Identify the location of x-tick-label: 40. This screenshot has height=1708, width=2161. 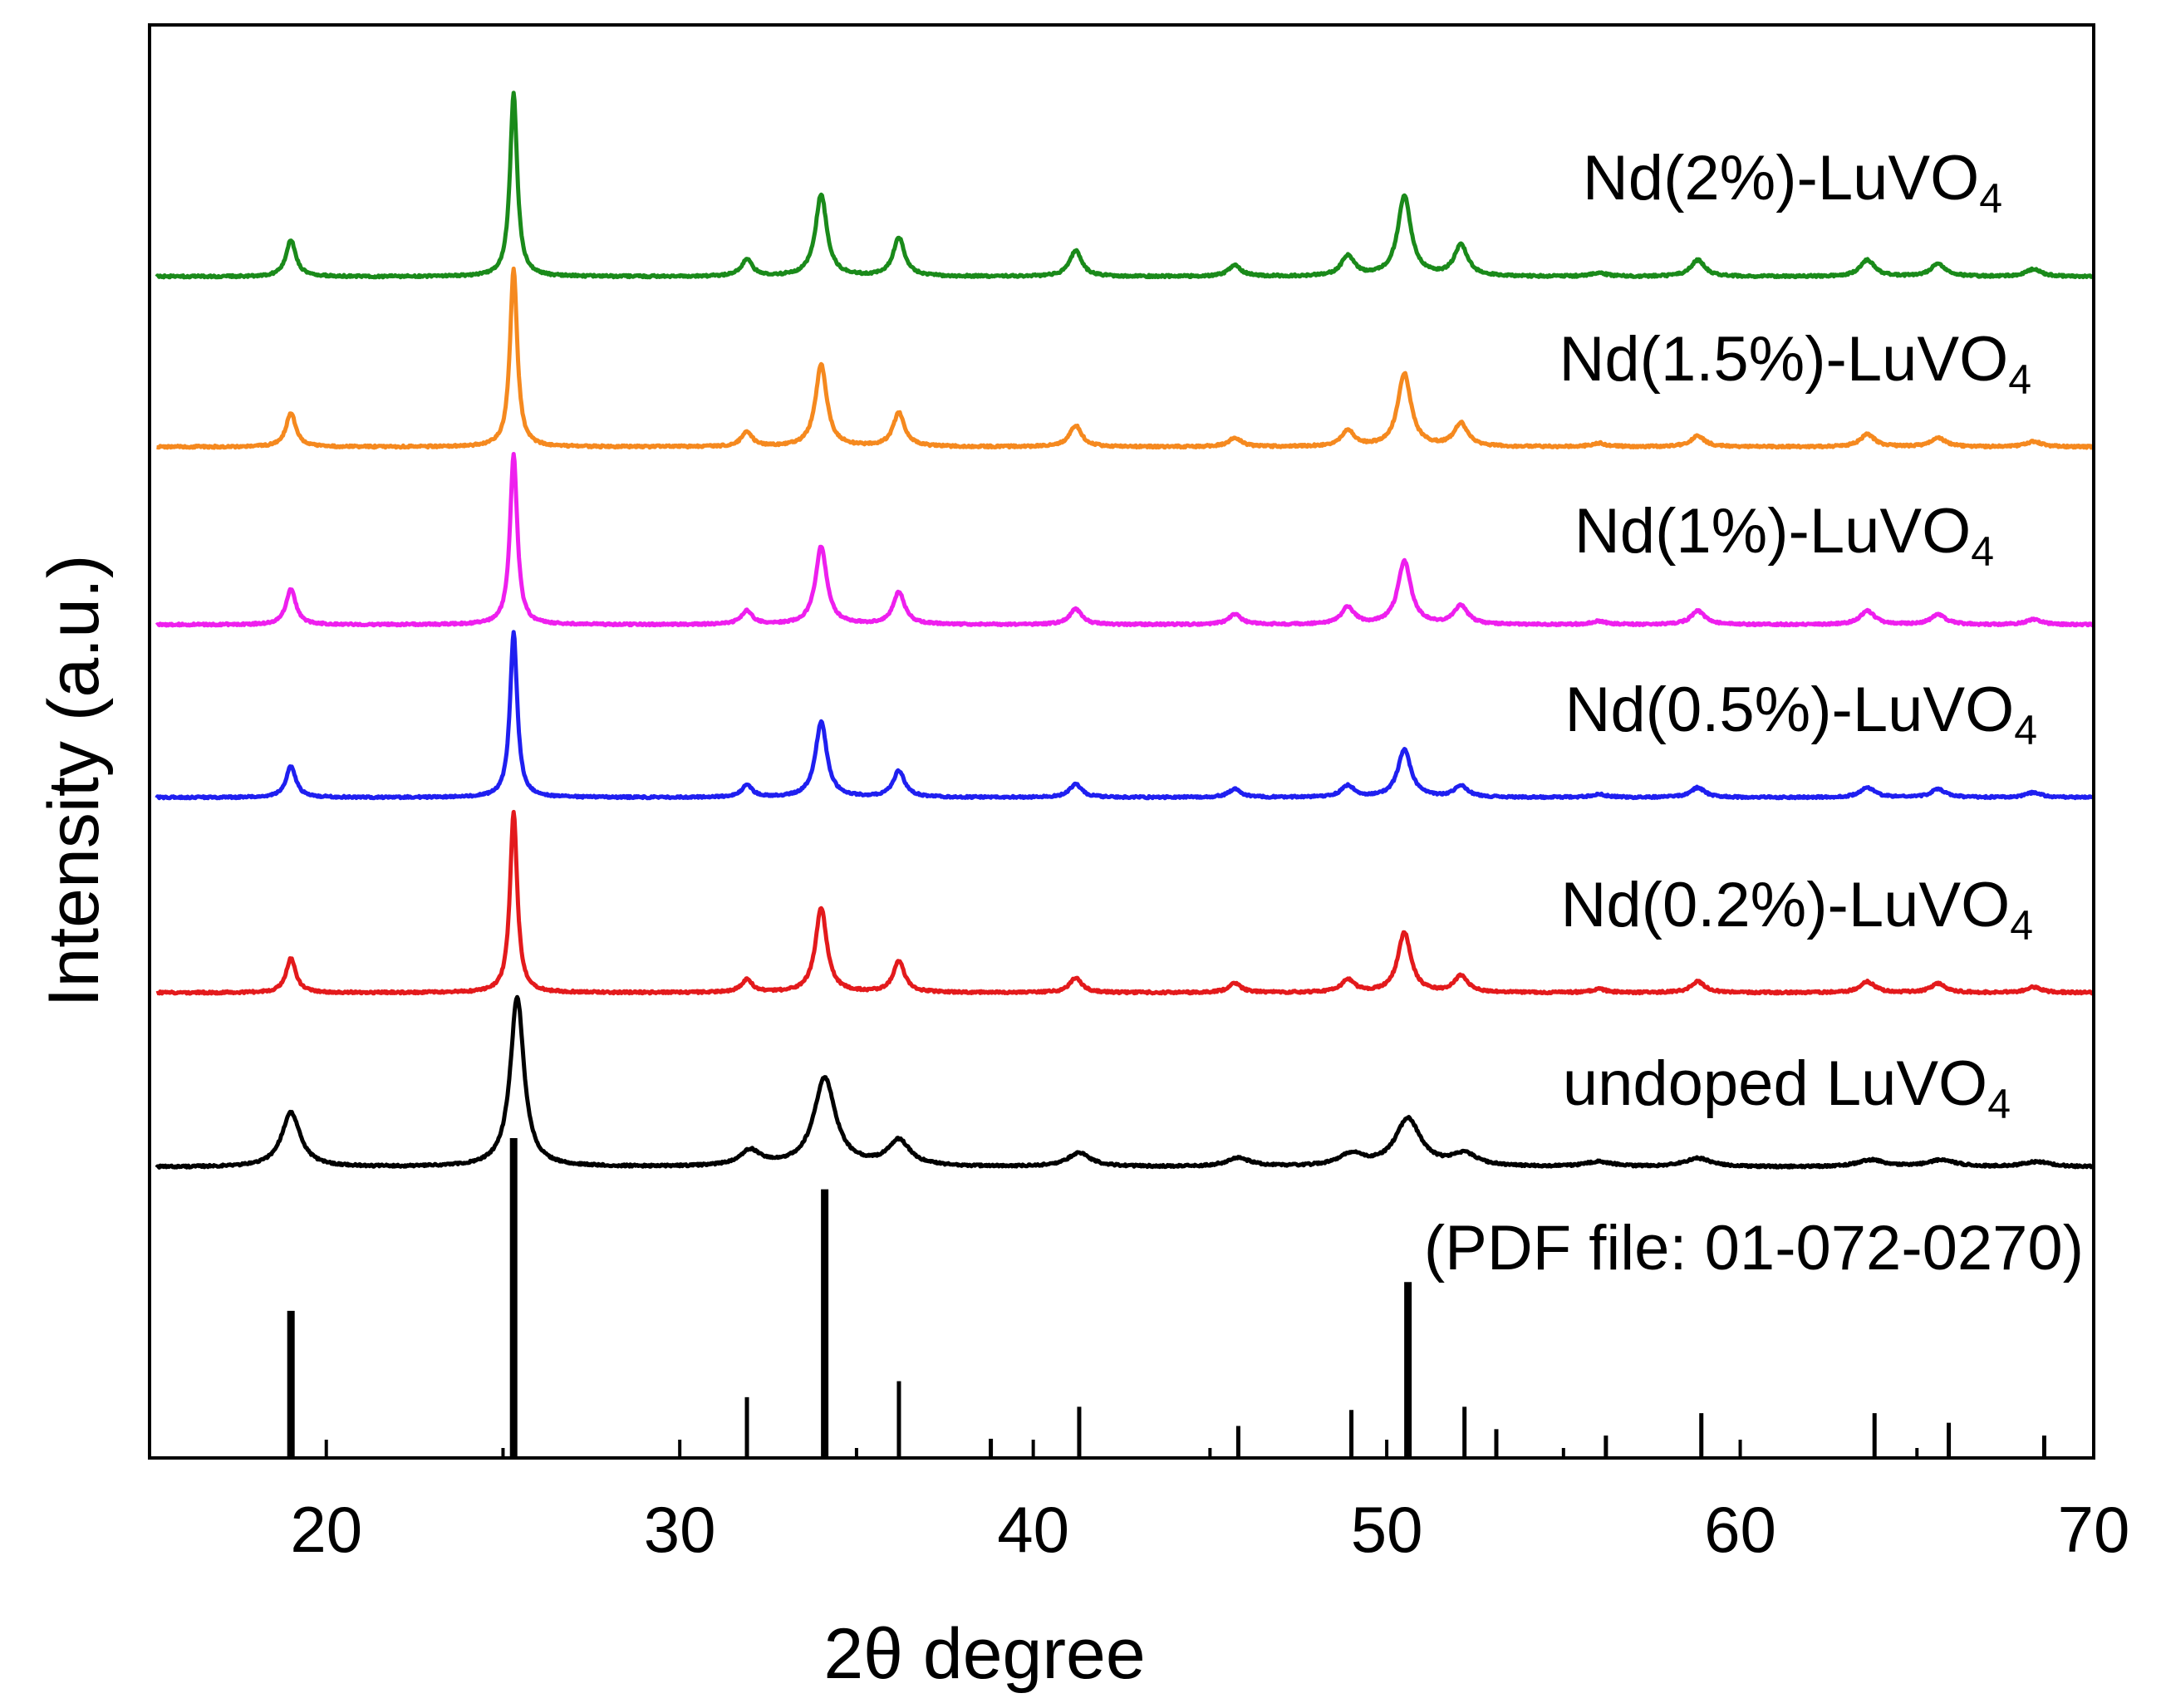
(1033, 1530).